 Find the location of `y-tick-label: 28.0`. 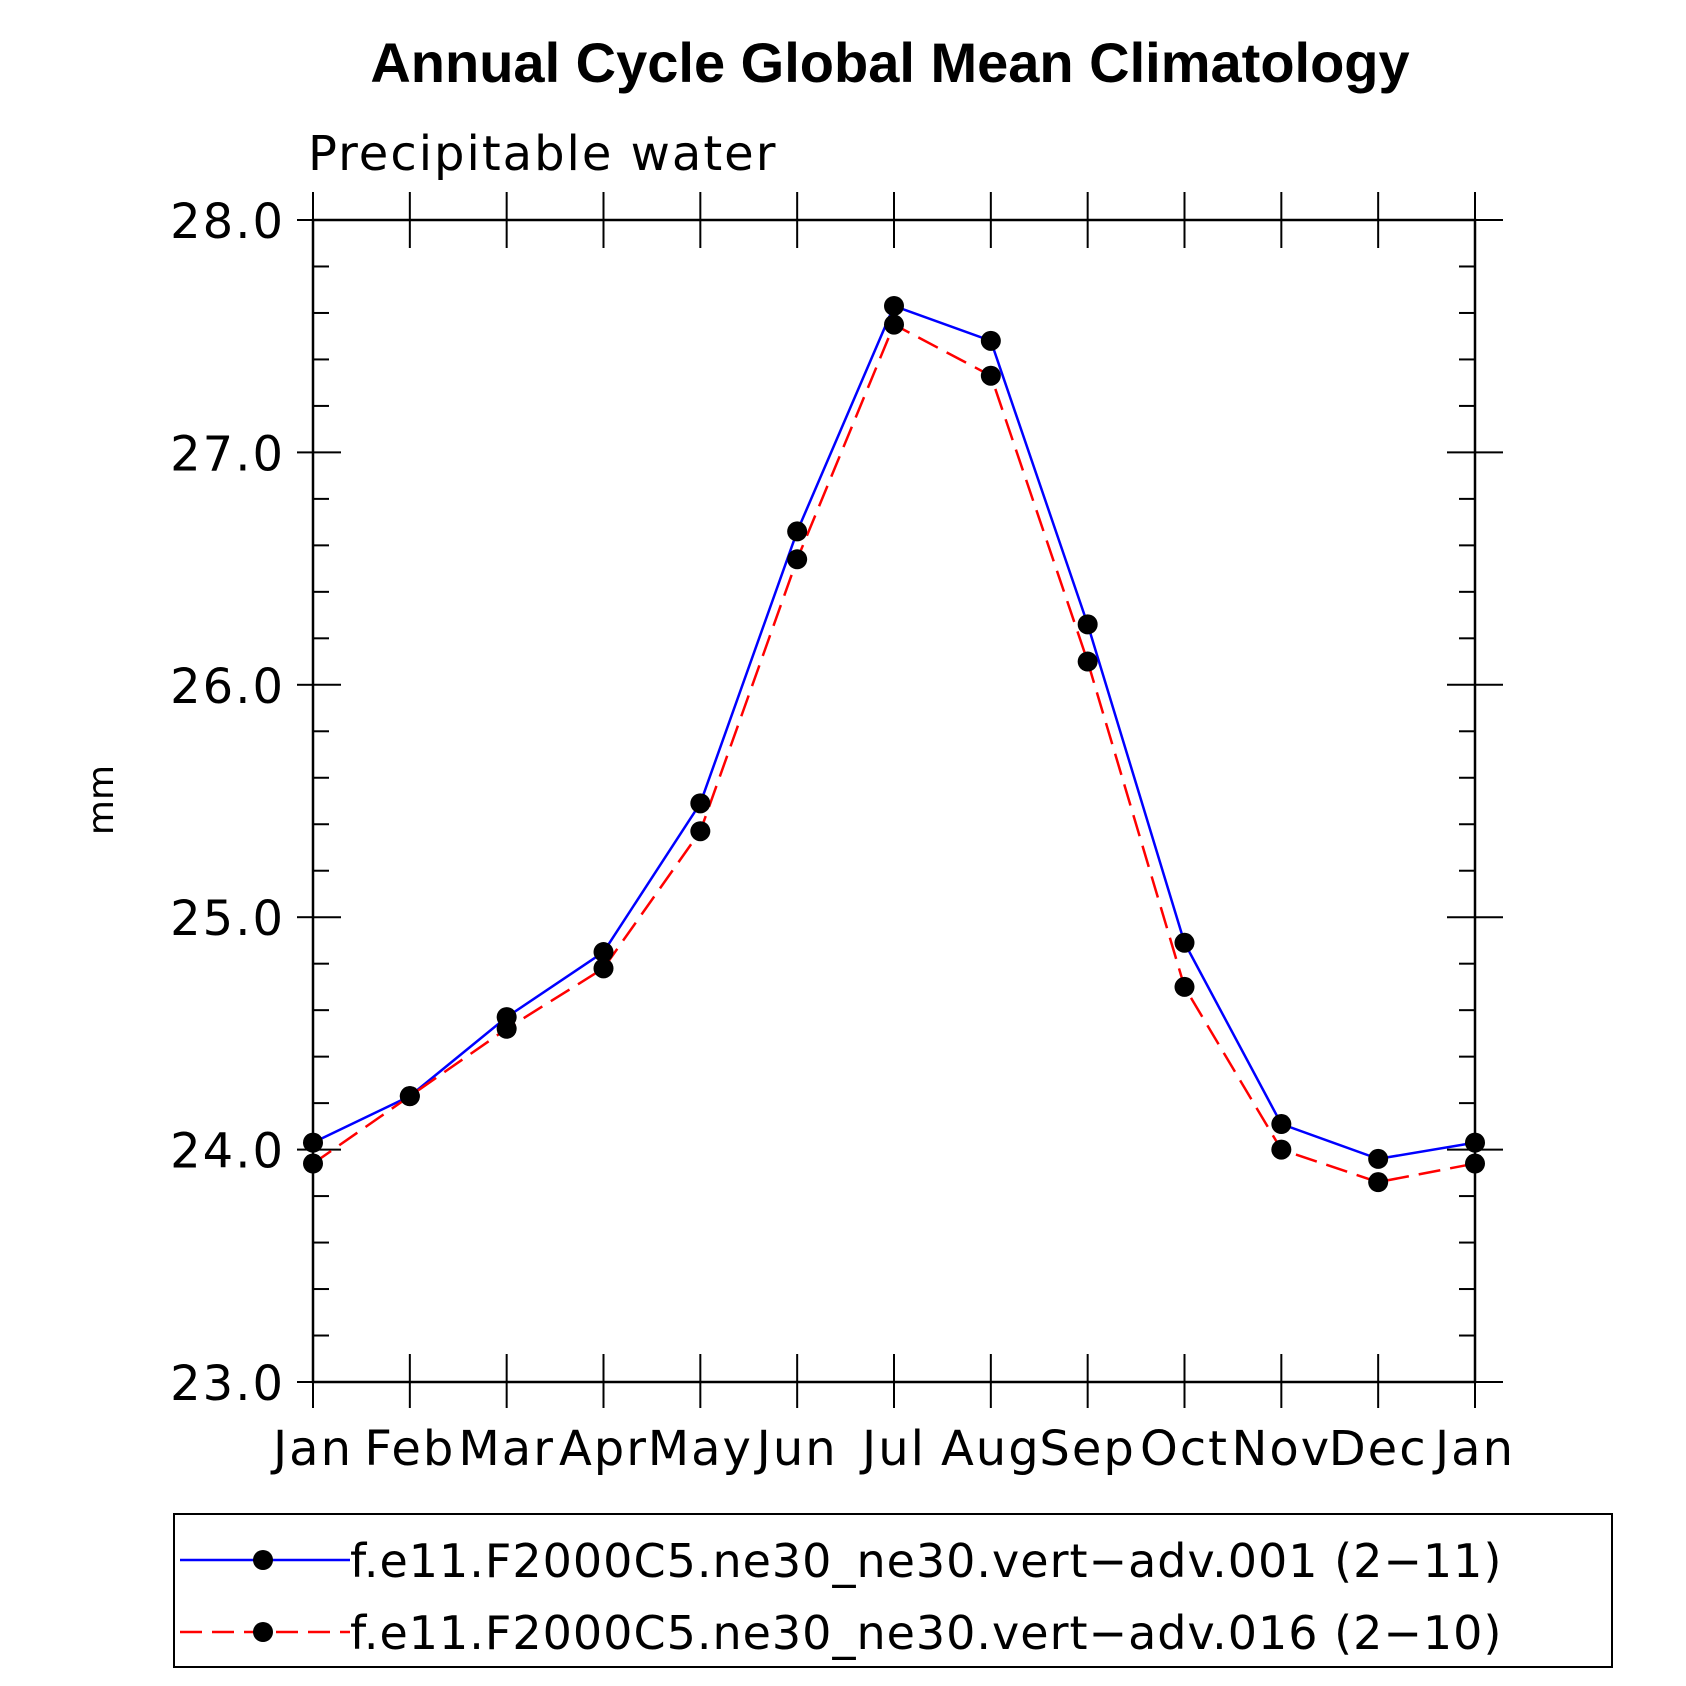

y-tick-label: 28.0 is located at coordinates (227, 222).